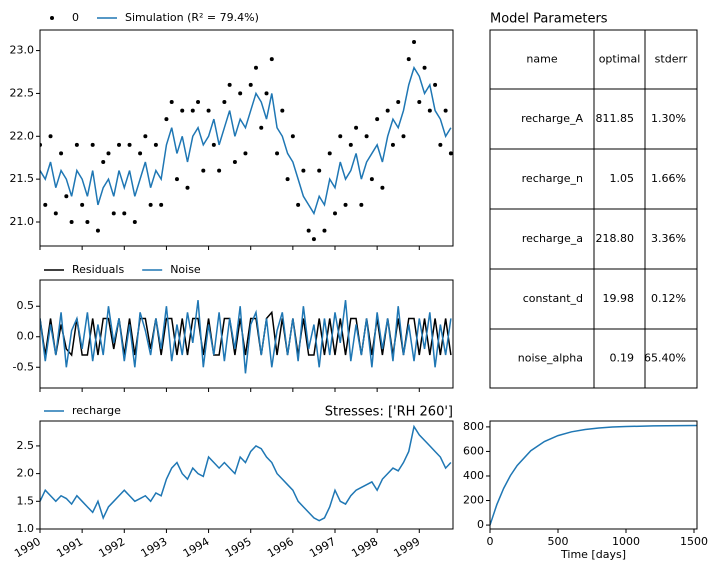 The image size is (711, 568). I want to click on x-tick-label: 1990, so click(27, 547).